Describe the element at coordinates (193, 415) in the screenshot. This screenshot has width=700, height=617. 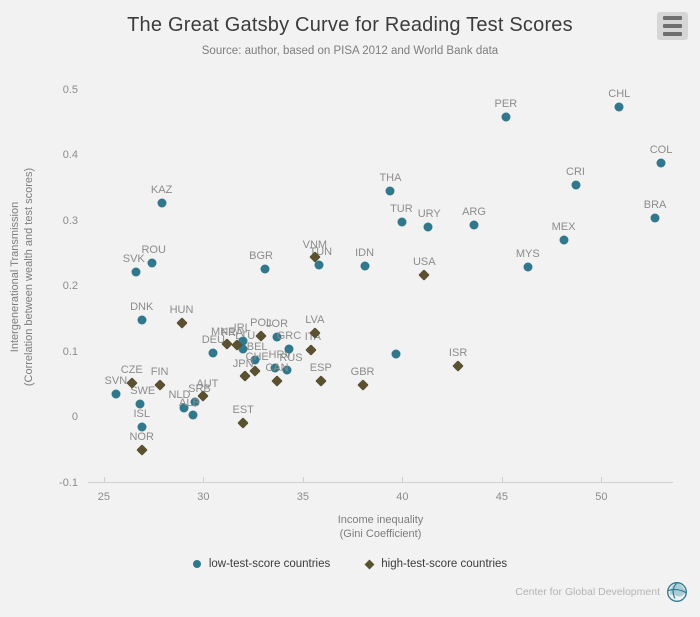
I see `data-point-alb` at that location.